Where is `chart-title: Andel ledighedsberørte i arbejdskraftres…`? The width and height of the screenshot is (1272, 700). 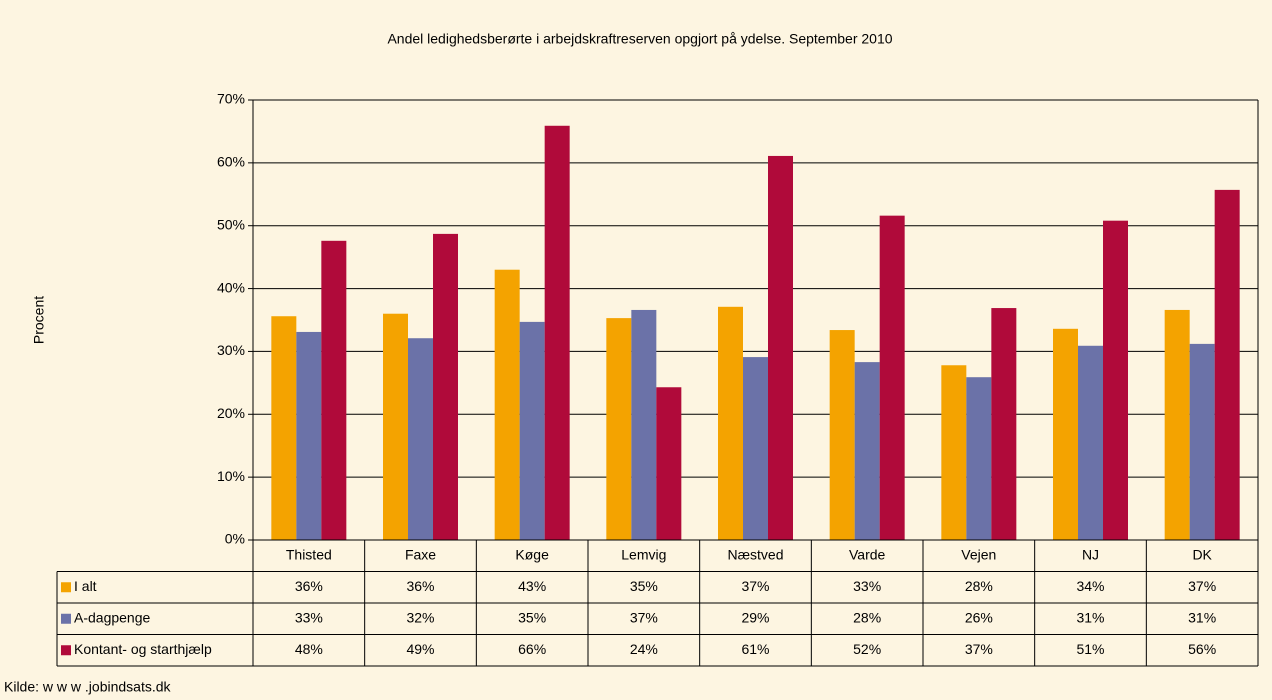 chart-title: Andel ledighedsberørte i arbejdskraftres… is located at coordinates (639, 39).